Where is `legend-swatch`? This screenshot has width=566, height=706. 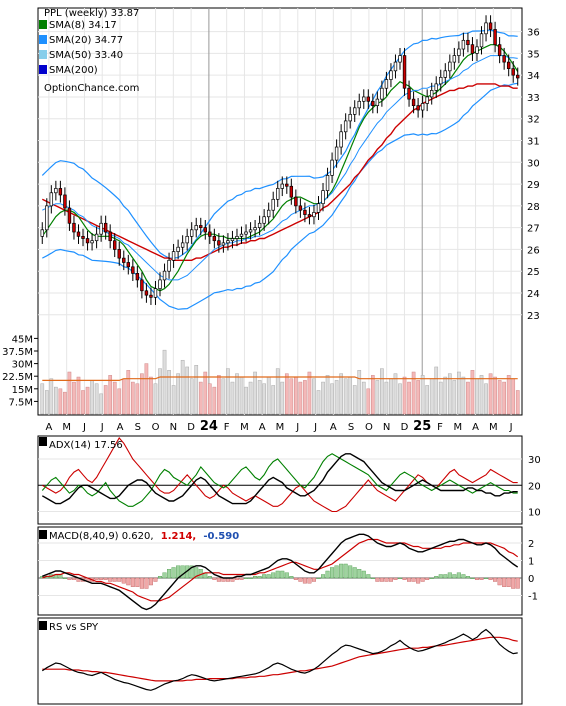 legend-swatch is located at coordinates (43, 54).